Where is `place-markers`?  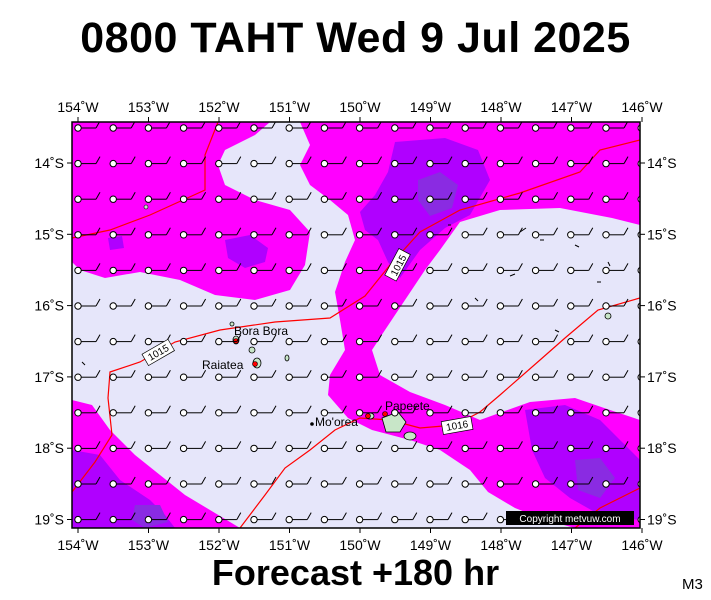 place-markers is located at coordinates (310, 382).